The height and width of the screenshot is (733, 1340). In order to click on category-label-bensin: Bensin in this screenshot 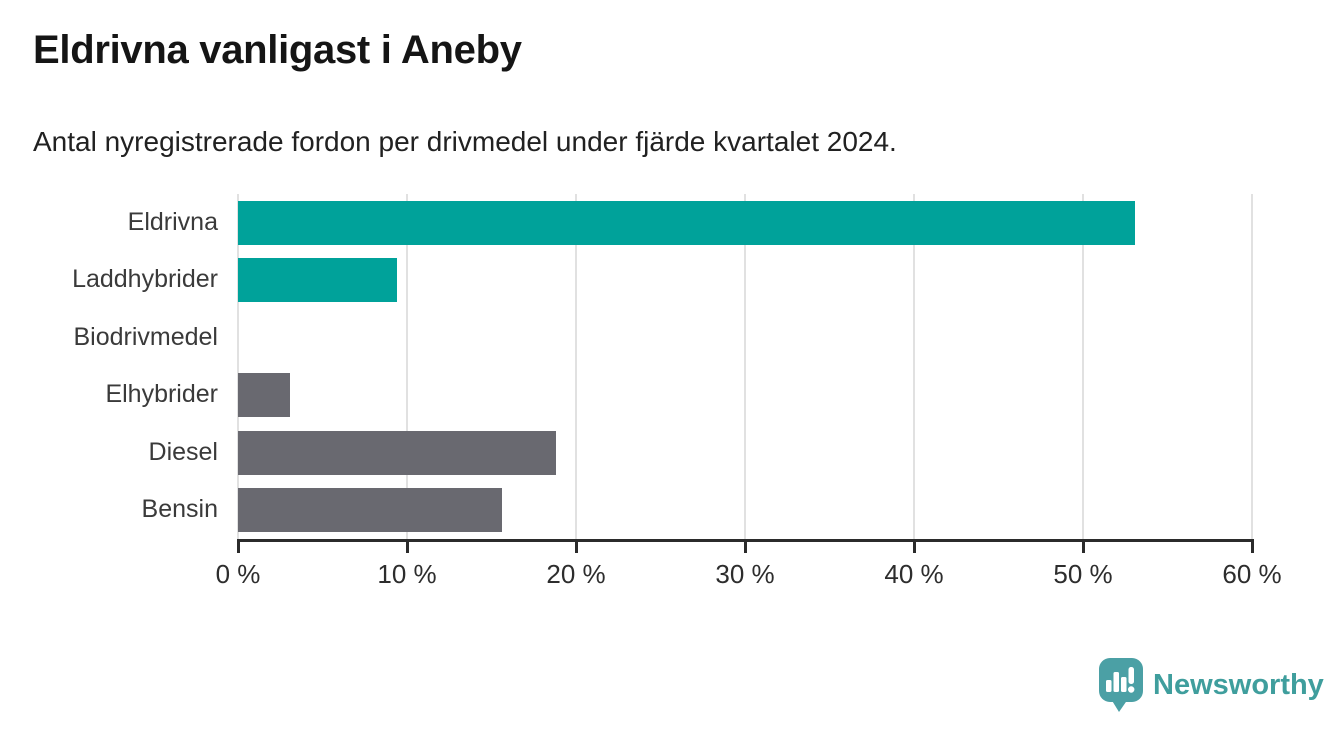, I will do `click(179, 509)`.